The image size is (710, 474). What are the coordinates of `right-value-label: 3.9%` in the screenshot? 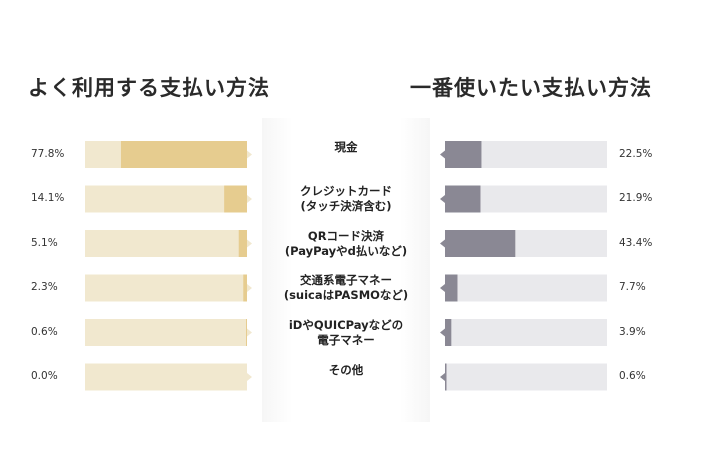 It's located at (632, 331).